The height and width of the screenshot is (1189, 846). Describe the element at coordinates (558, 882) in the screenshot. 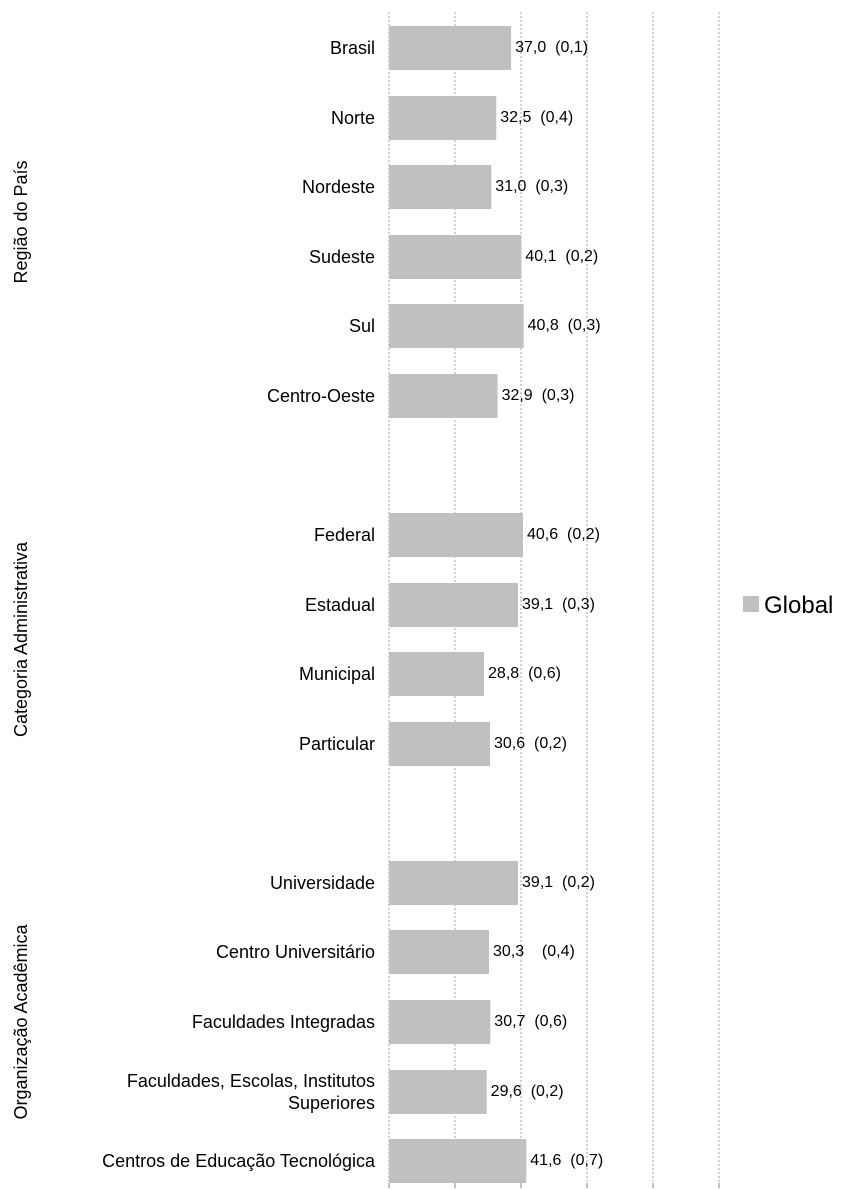

I see `data-label: 39,1 (0,2)` at that location.